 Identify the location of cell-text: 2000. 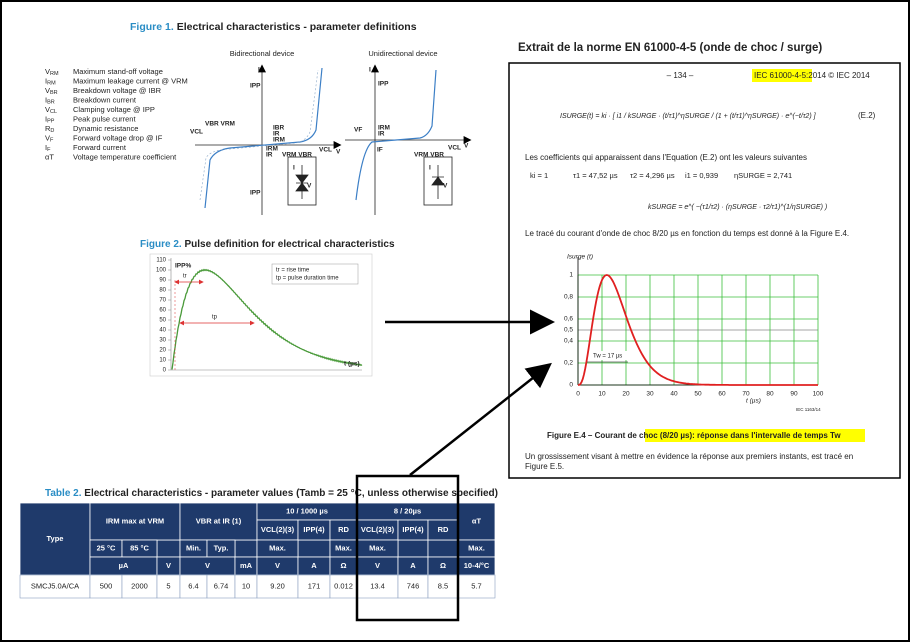
(139, 585).